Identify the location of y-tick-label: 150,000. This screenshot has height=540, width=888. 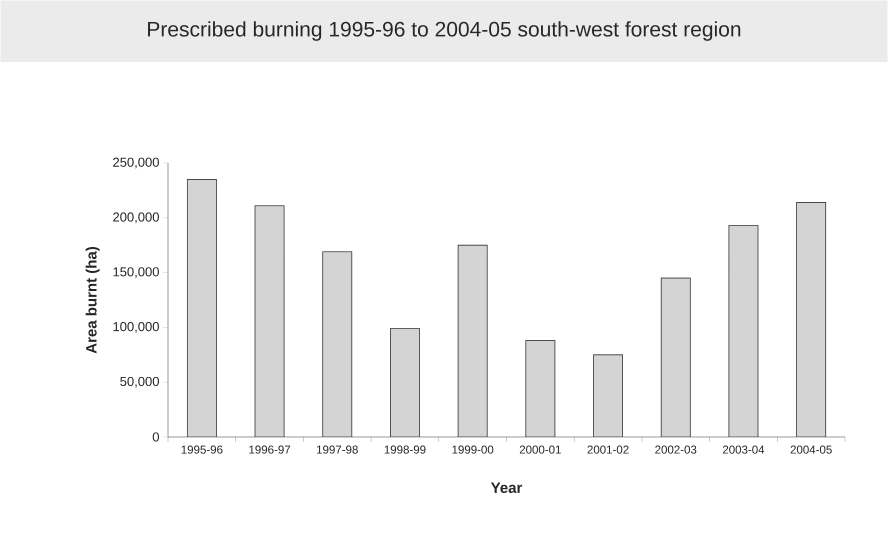
(136, 272).